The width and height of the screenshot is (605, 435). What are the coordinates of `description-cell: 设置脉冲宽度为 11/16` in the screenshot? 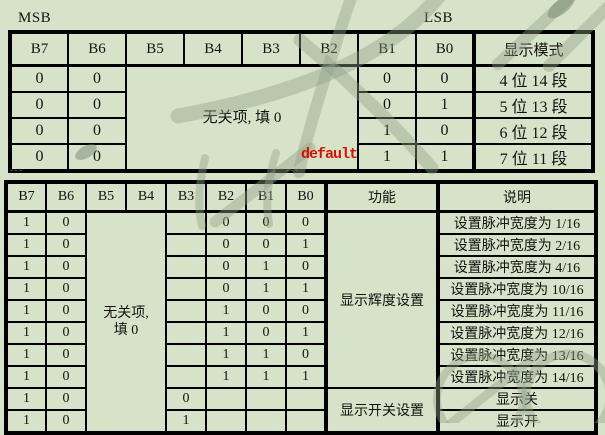 It's located at (516, 311).